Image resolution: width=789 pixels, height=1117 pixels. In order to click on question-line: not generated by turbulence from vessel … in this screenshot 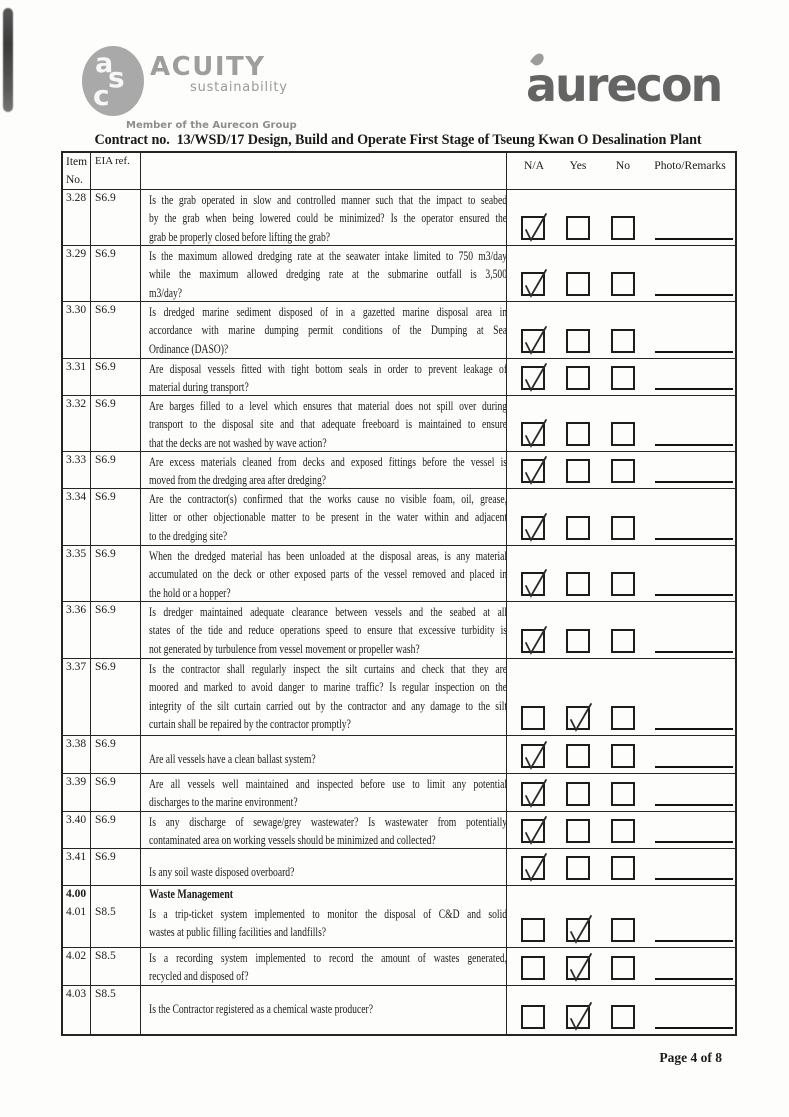, I will do `click(284, 648)`.